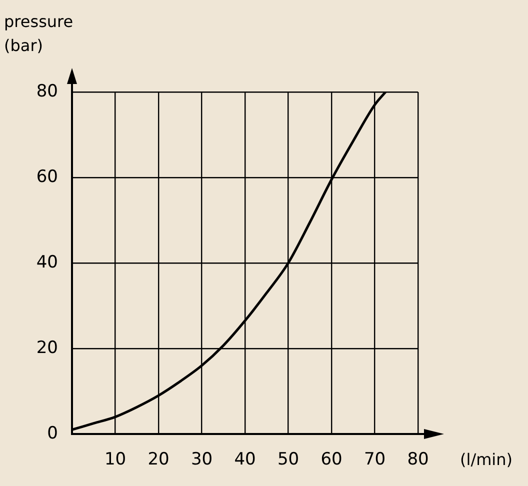  I want to click on y-tick-label: 0, so click(52, 433).